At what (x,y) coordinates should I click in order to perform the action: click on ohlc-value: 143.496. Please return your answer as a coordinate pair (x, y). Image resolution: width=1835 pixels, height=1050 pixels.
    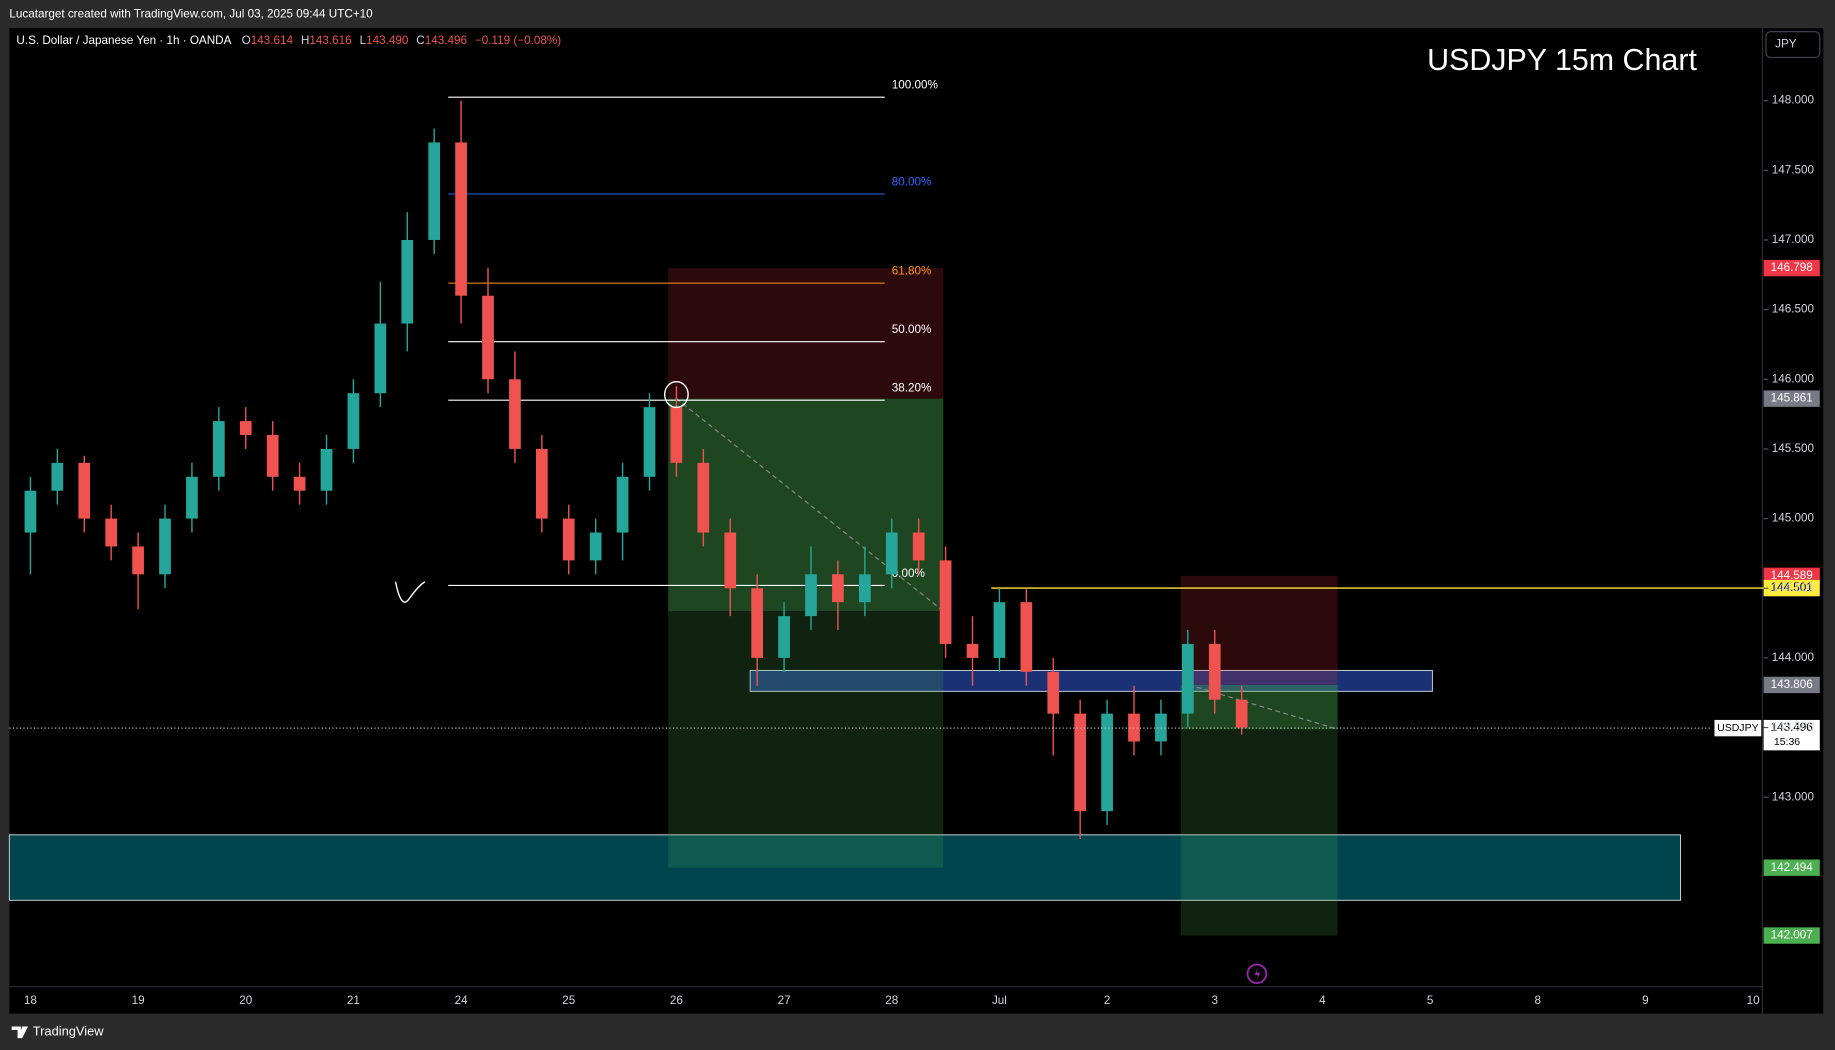
    Looking at the image, I should click on (446, 40).